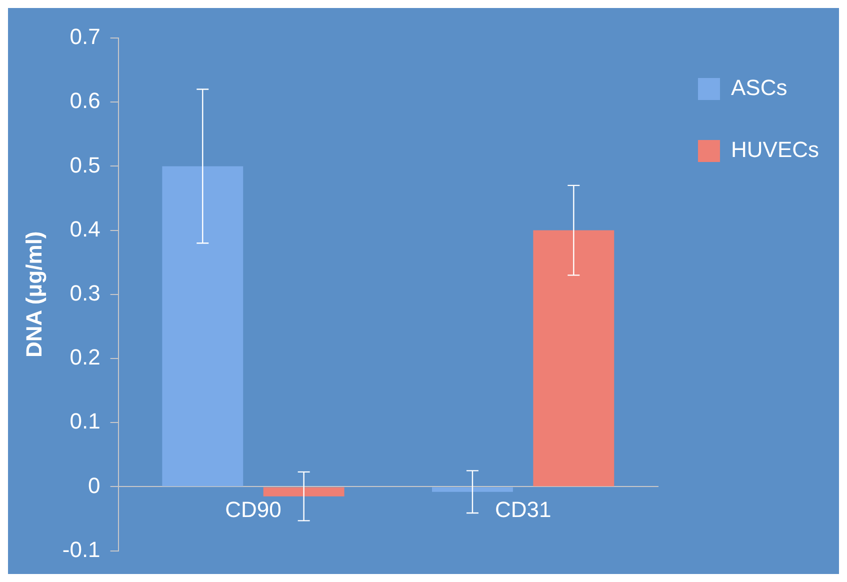 Image resolution: width=847 pixels, height=582 pixels. Describe the element at coordinates (94, 485) in the screenshot. I see `y-tick-label: 0` at that location.